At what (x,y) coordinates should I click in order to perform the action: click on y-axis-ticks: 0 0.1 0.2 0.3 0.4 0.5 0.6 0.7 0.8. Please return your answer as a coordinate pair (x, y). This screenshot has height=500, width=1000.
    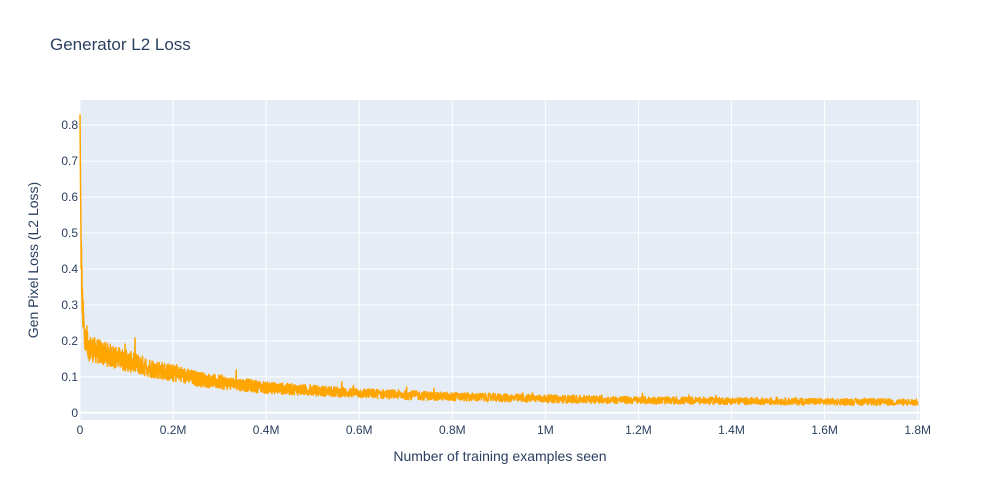
    Looking at the image, I should click on (69, 269).